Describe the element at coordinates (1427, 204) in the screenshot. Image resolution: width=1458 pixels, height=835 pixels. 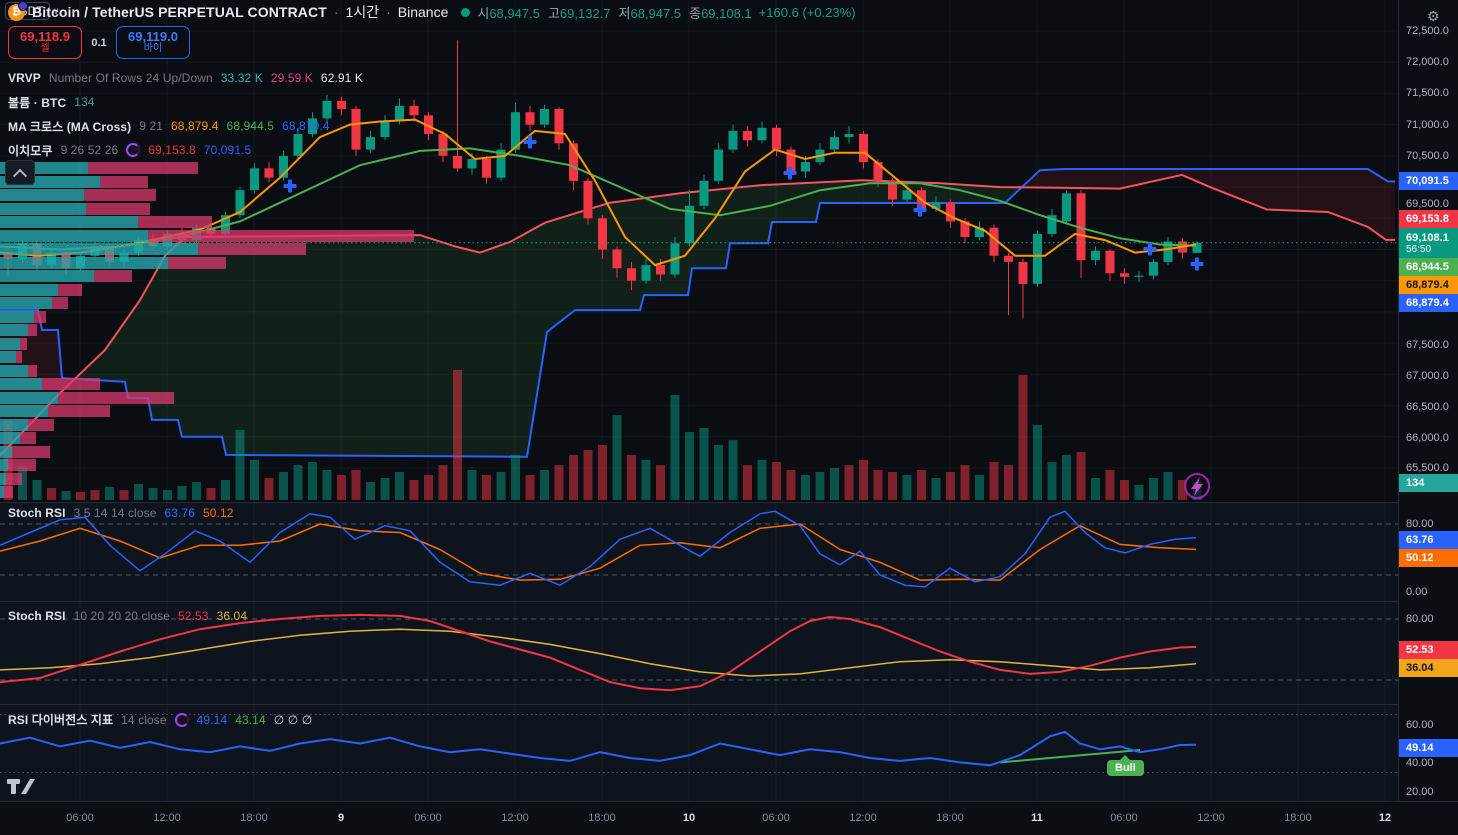
I see `price-tick: 69,500.0` at that location.